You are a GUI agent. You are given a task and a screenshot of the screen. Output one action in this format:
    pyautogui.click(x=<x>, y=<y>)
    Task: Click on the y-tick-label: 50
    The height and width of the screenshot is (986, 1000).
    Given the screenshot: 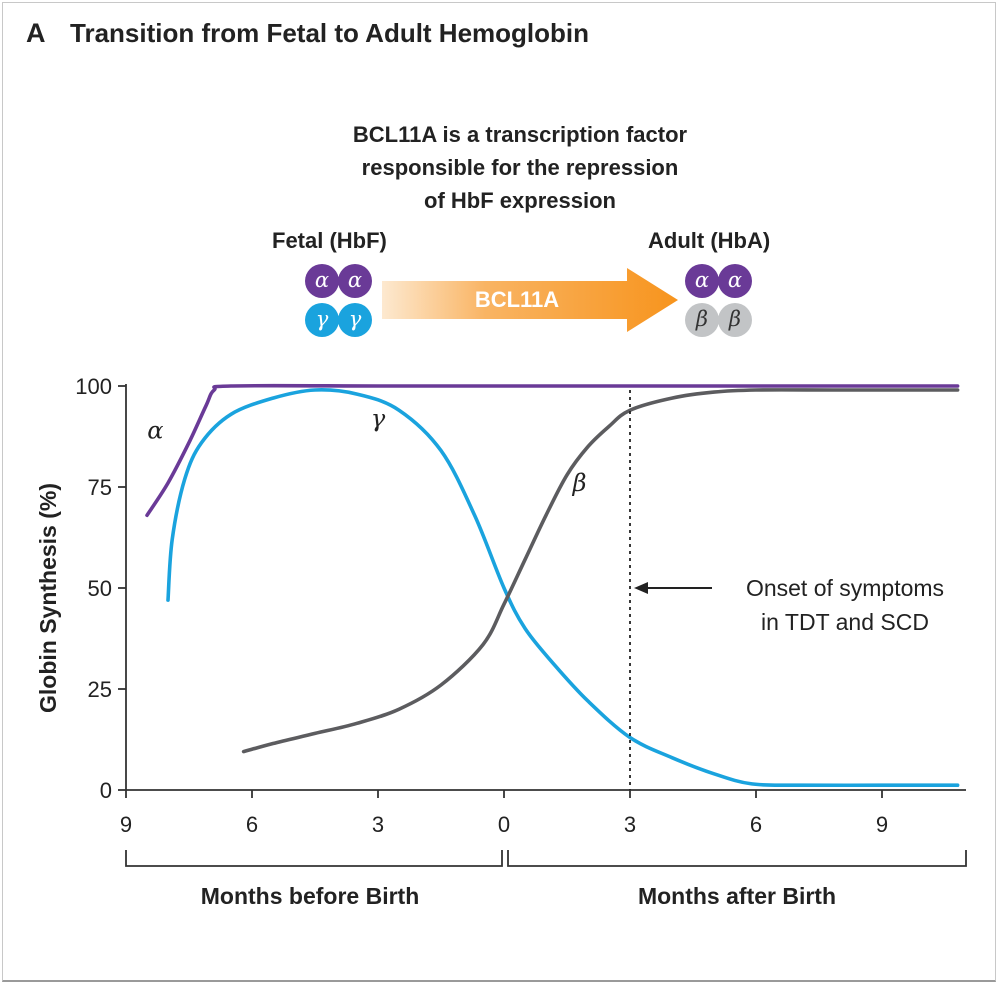 What is the action you would take?
    pyautogui.click(x=100, y=588)
    